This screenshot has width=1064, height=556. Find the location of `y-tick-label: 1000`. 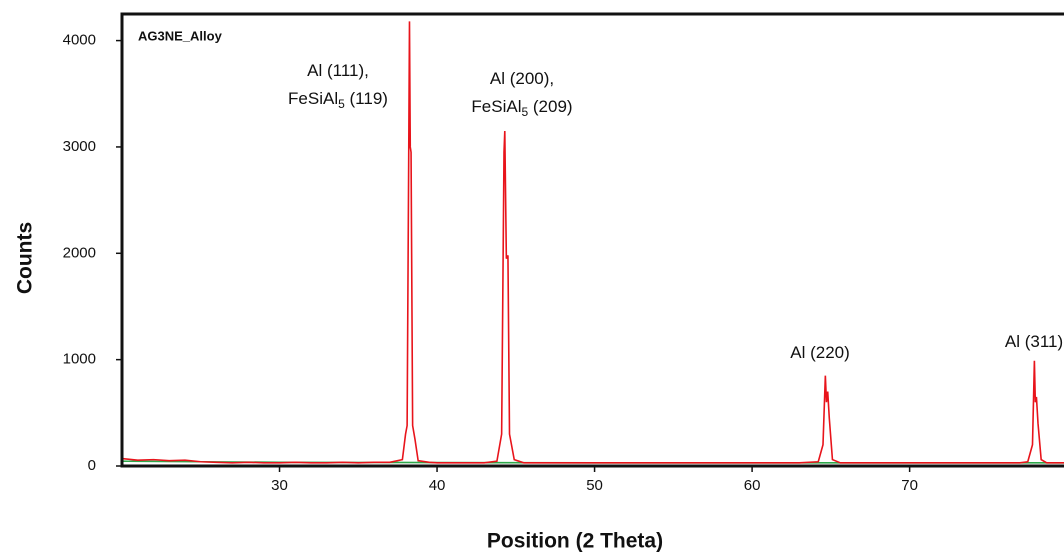

y-tick-label: 1000 is located at coordinates (79, 359).